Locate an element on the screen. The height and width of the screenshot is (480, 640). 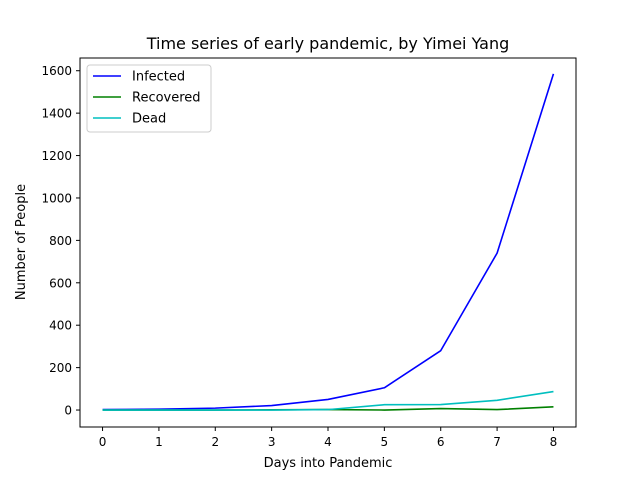
x-axis: 0 1 2 3 4 5 6 7 8 is located at coordinates (328, 438).